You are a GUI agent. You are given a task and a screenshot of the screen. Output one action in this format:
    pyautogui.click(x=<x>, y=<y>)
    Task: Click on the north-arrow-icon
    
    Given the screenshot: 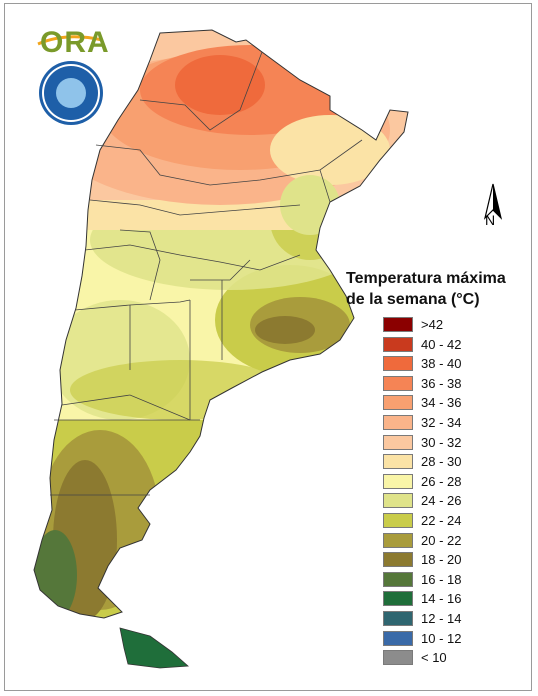 What is the action you would take?
    pyautogui.click(x=493, y=201)
    